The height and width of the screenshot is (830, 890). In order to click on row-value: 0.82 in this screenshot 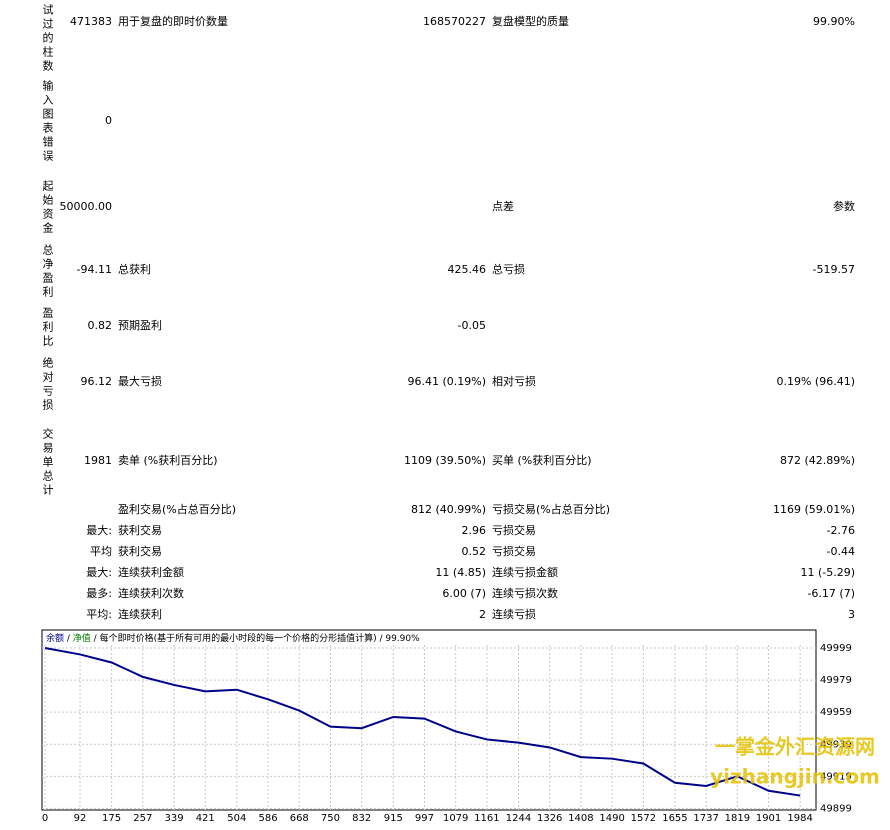, I will do `click(100, 325)`.